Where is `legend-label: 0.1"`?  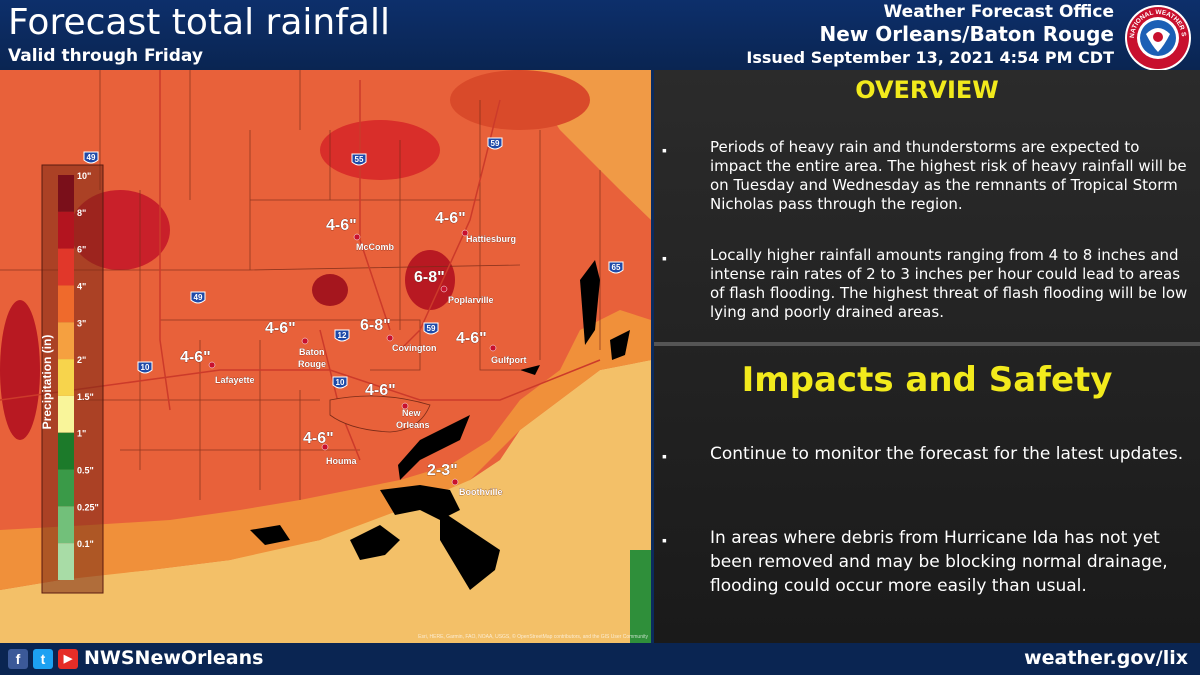 legend-label: 0.1" is located at coordinates (85, 544).